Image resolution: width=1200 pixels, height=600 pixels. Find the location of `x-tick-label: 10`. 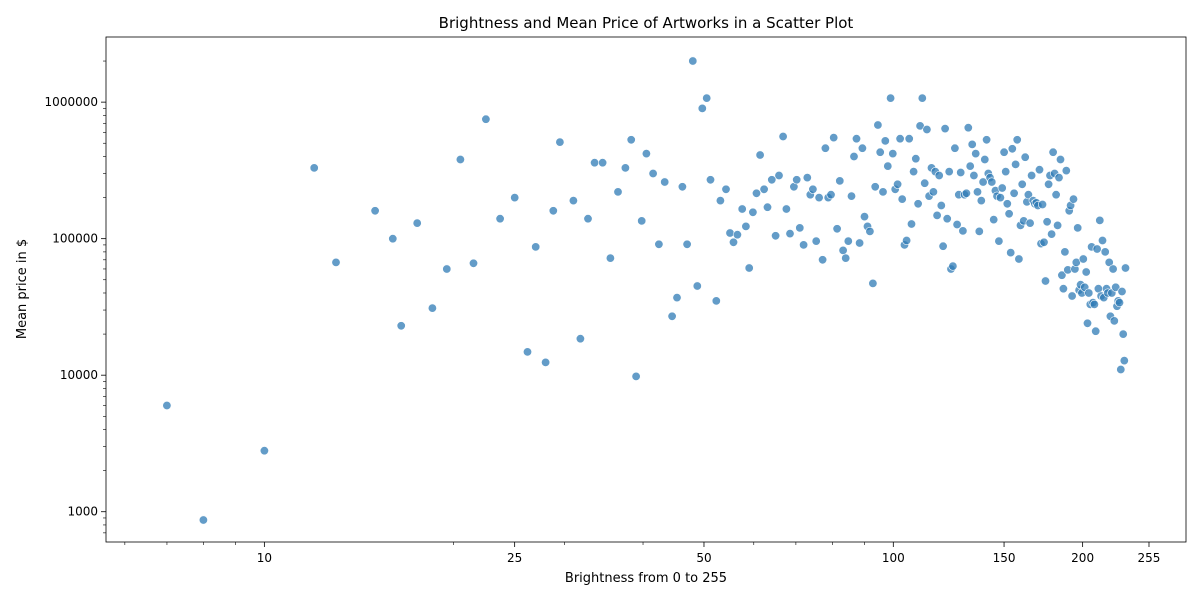

x-tick-label: 10 is located at coordinates (264, 558).